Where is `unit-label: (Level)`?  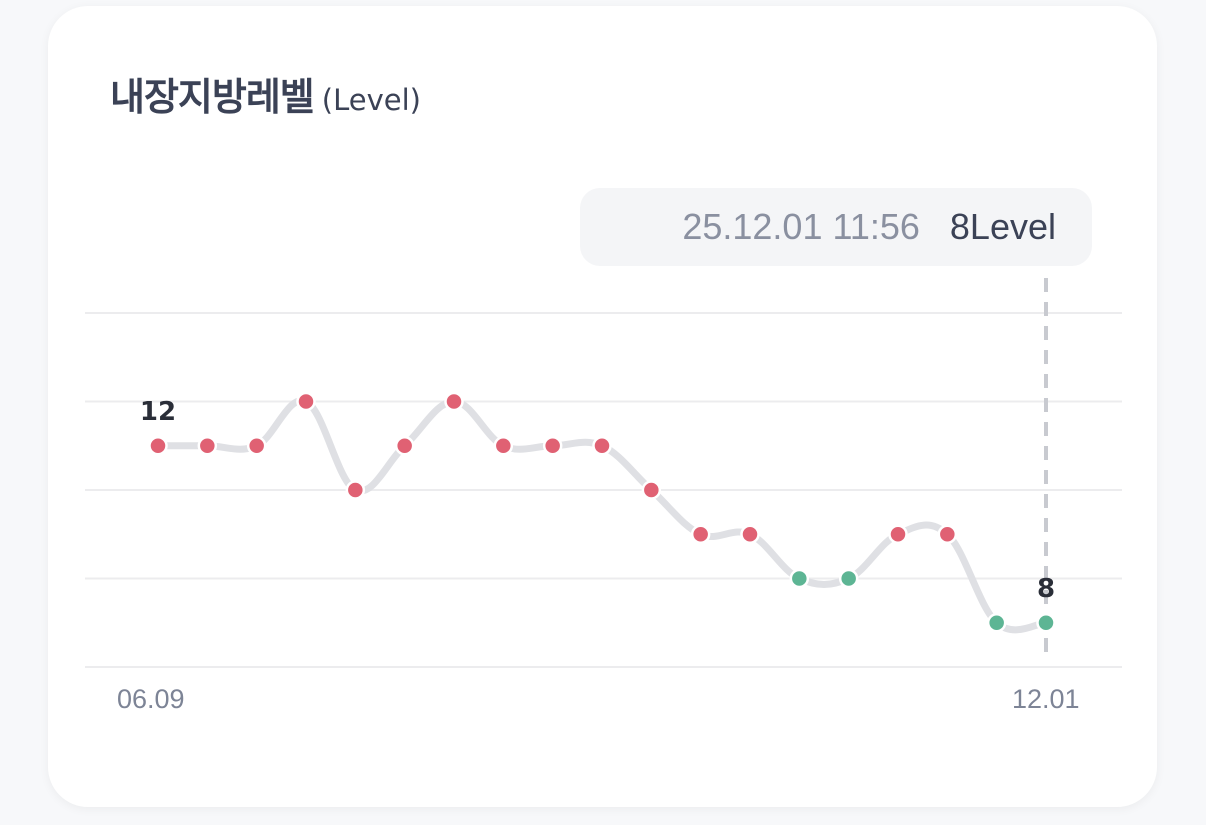
unit-label: (Level) is located at coordinates (371, 100).